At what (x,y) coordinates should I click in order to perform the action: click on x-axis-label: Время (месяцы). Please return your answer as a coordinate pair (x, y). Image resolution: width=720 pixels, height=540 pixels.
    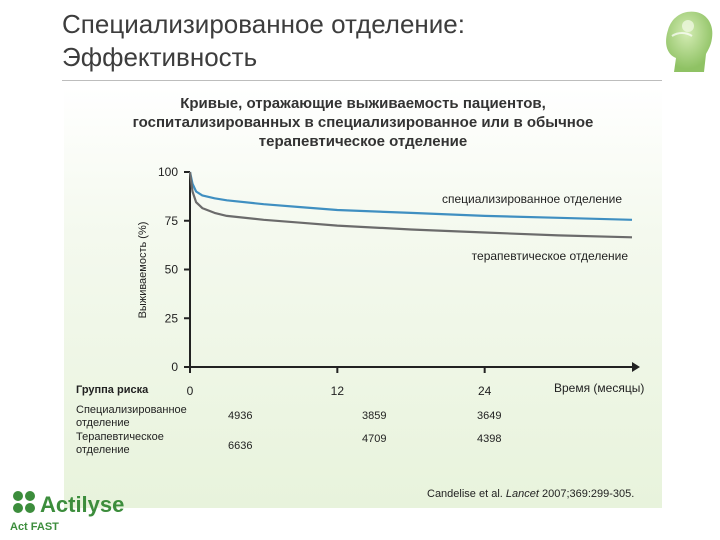
    Looking at the image, I should click on (599, 388).